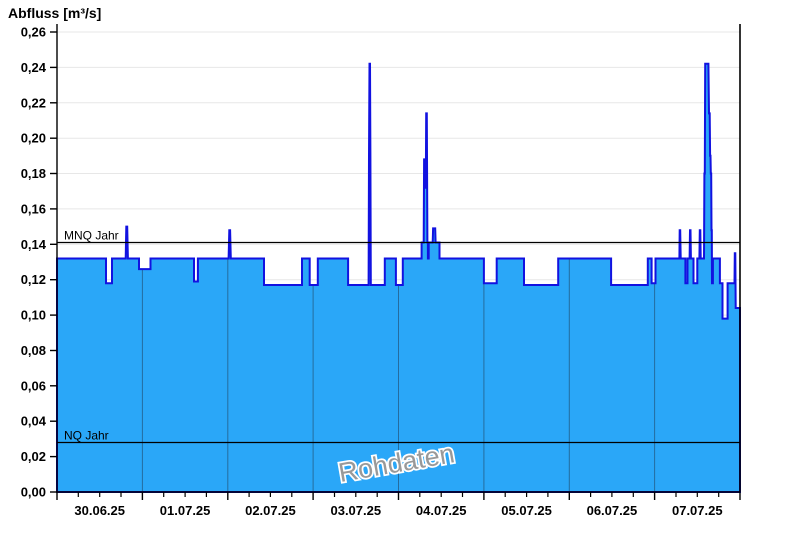  What do you see at coordinates (185, 510) in the screenshot?
I see `x-tick-label: 01.07.25` at bounding box center [185, 510].